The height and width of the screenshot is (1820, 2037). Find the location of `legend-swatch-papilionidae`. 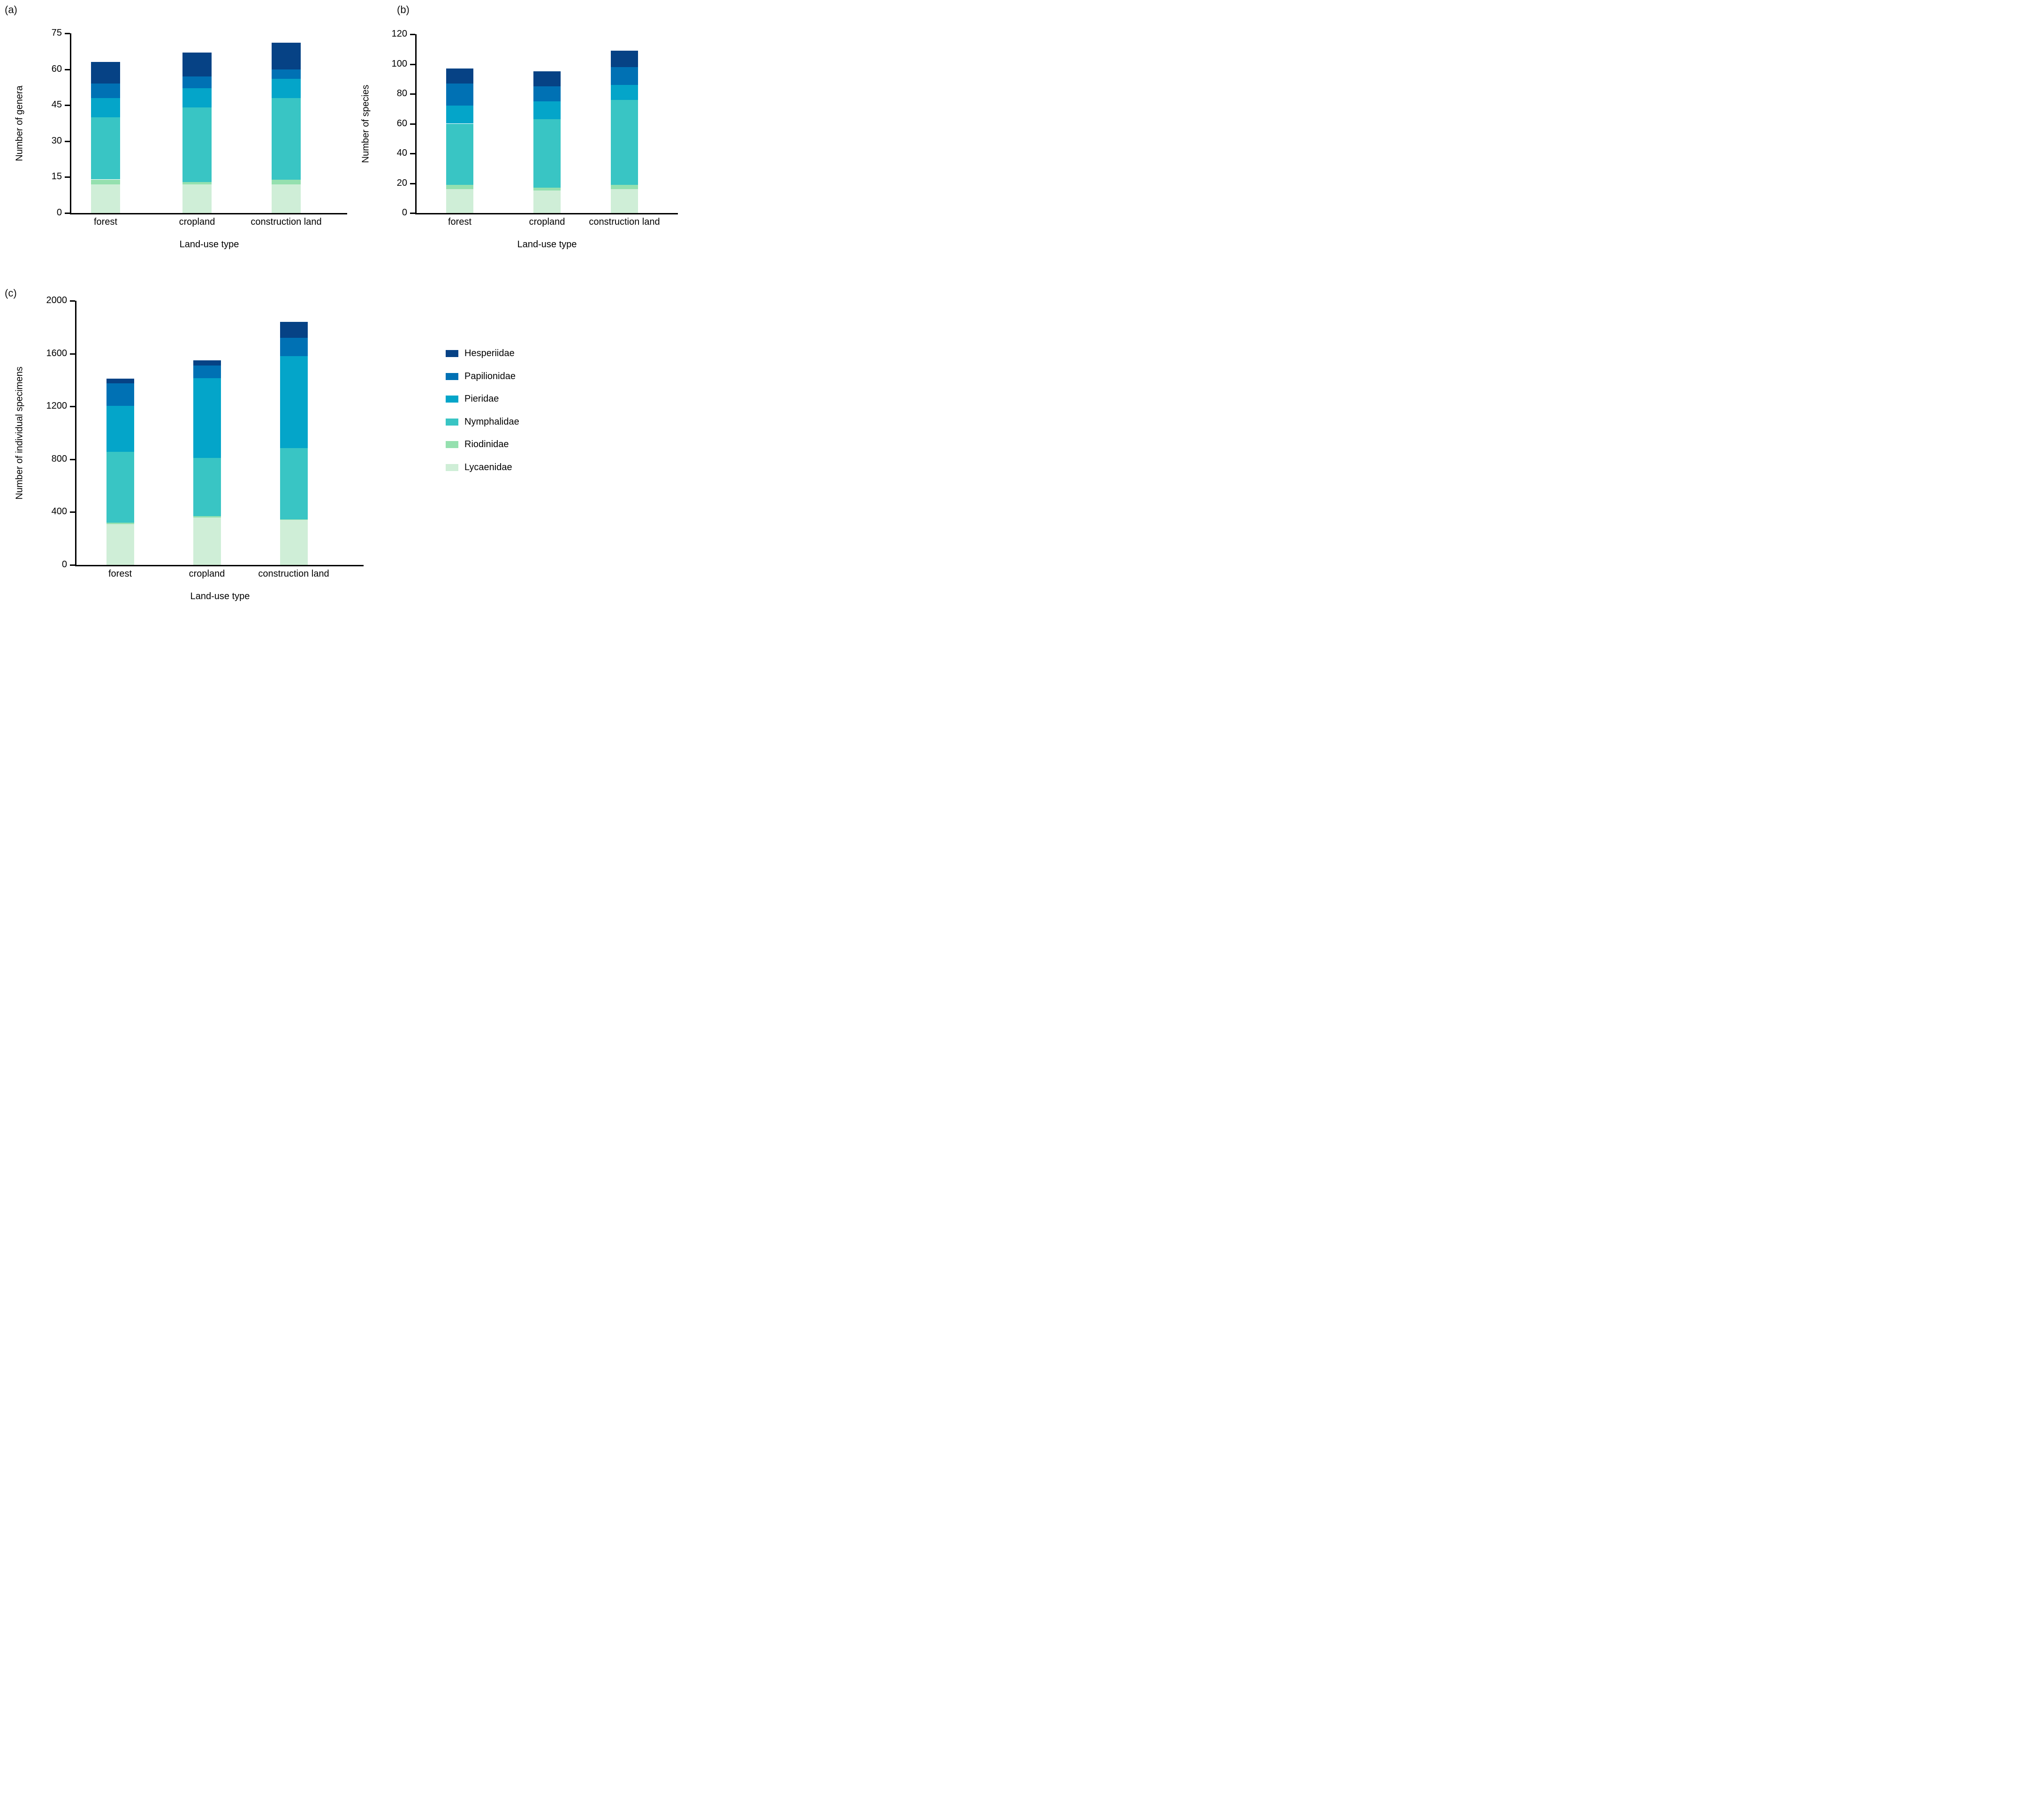

legend-swatch-papilionidae is located at coordinates (452, 376).